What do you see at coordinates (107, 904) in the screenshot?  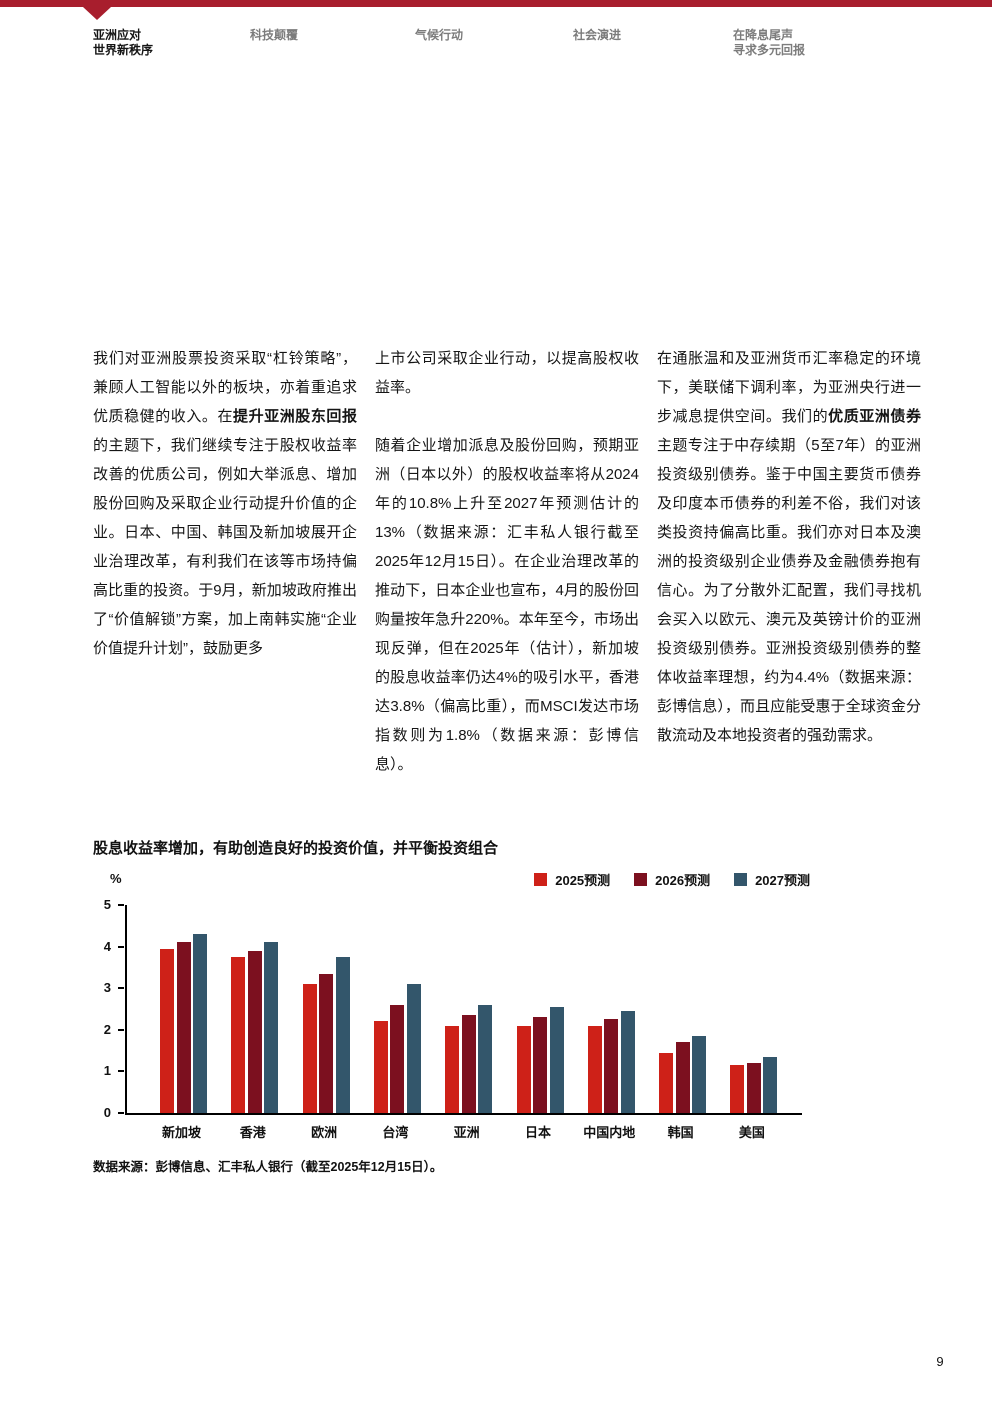 I see `y-tick-label: 5` at bounding box center [107, 904].